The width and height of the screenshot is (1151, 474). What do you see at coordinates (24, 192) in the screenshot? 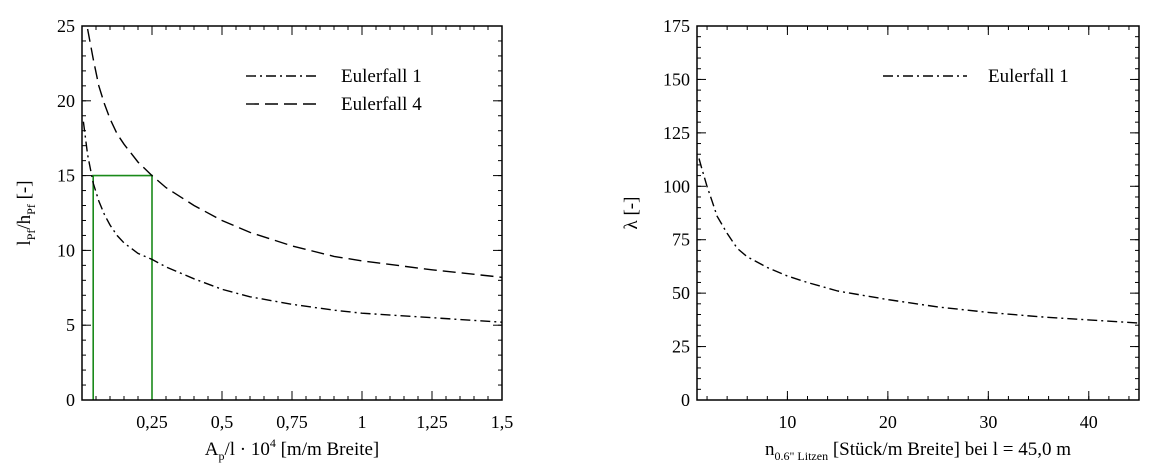
I see `y-axis-label-part: [-]` at bounding box center [24, 192].